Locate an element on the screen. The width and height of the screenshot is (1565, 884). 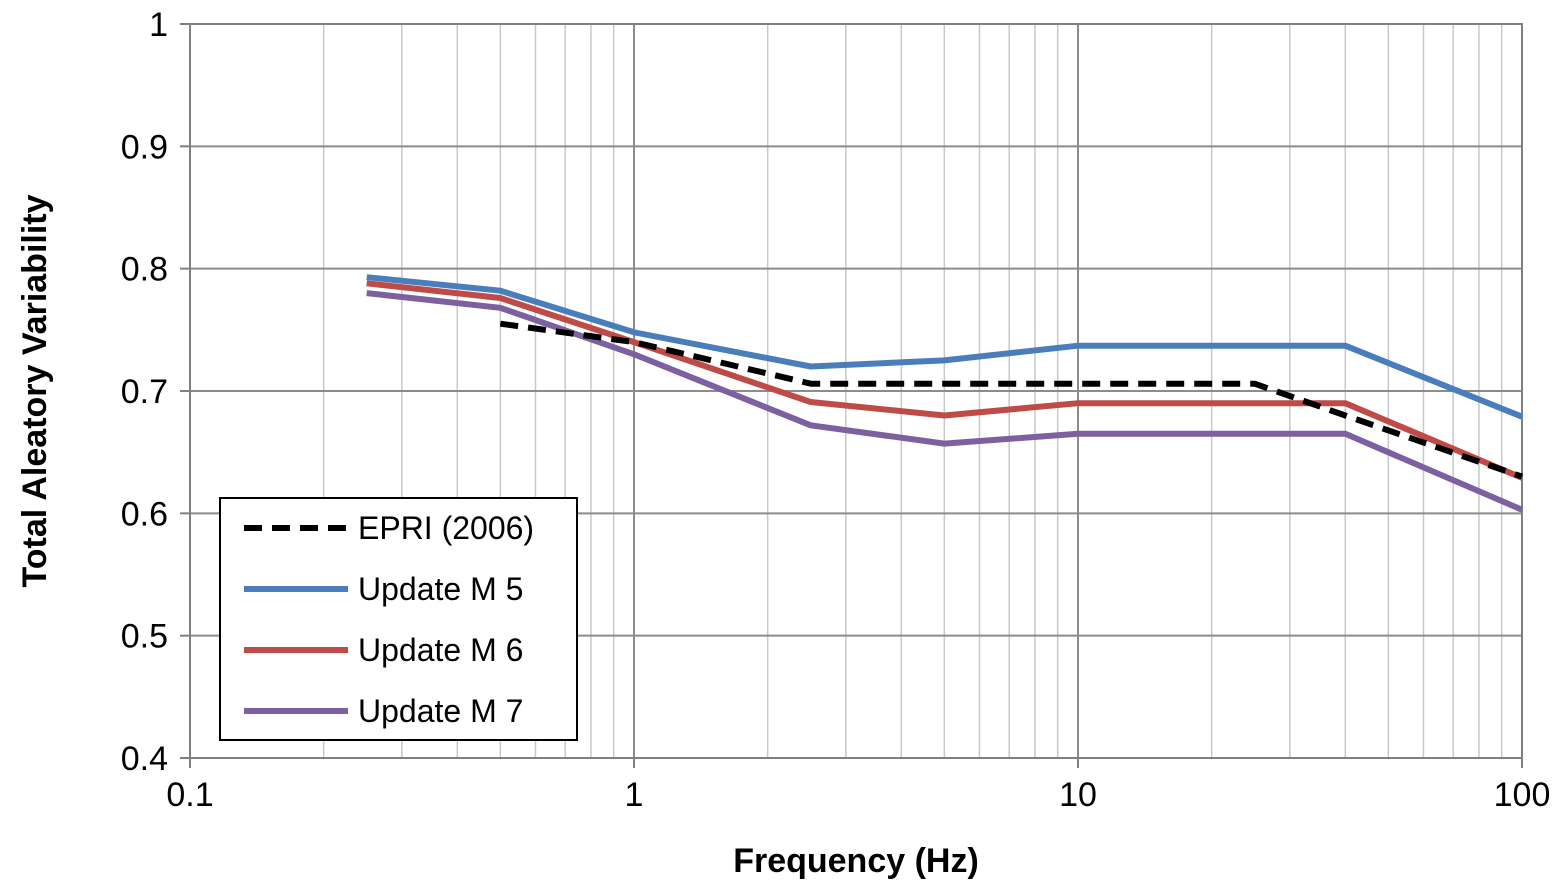
y-tick-label: 0.5 is located at coordinates (144, 637).